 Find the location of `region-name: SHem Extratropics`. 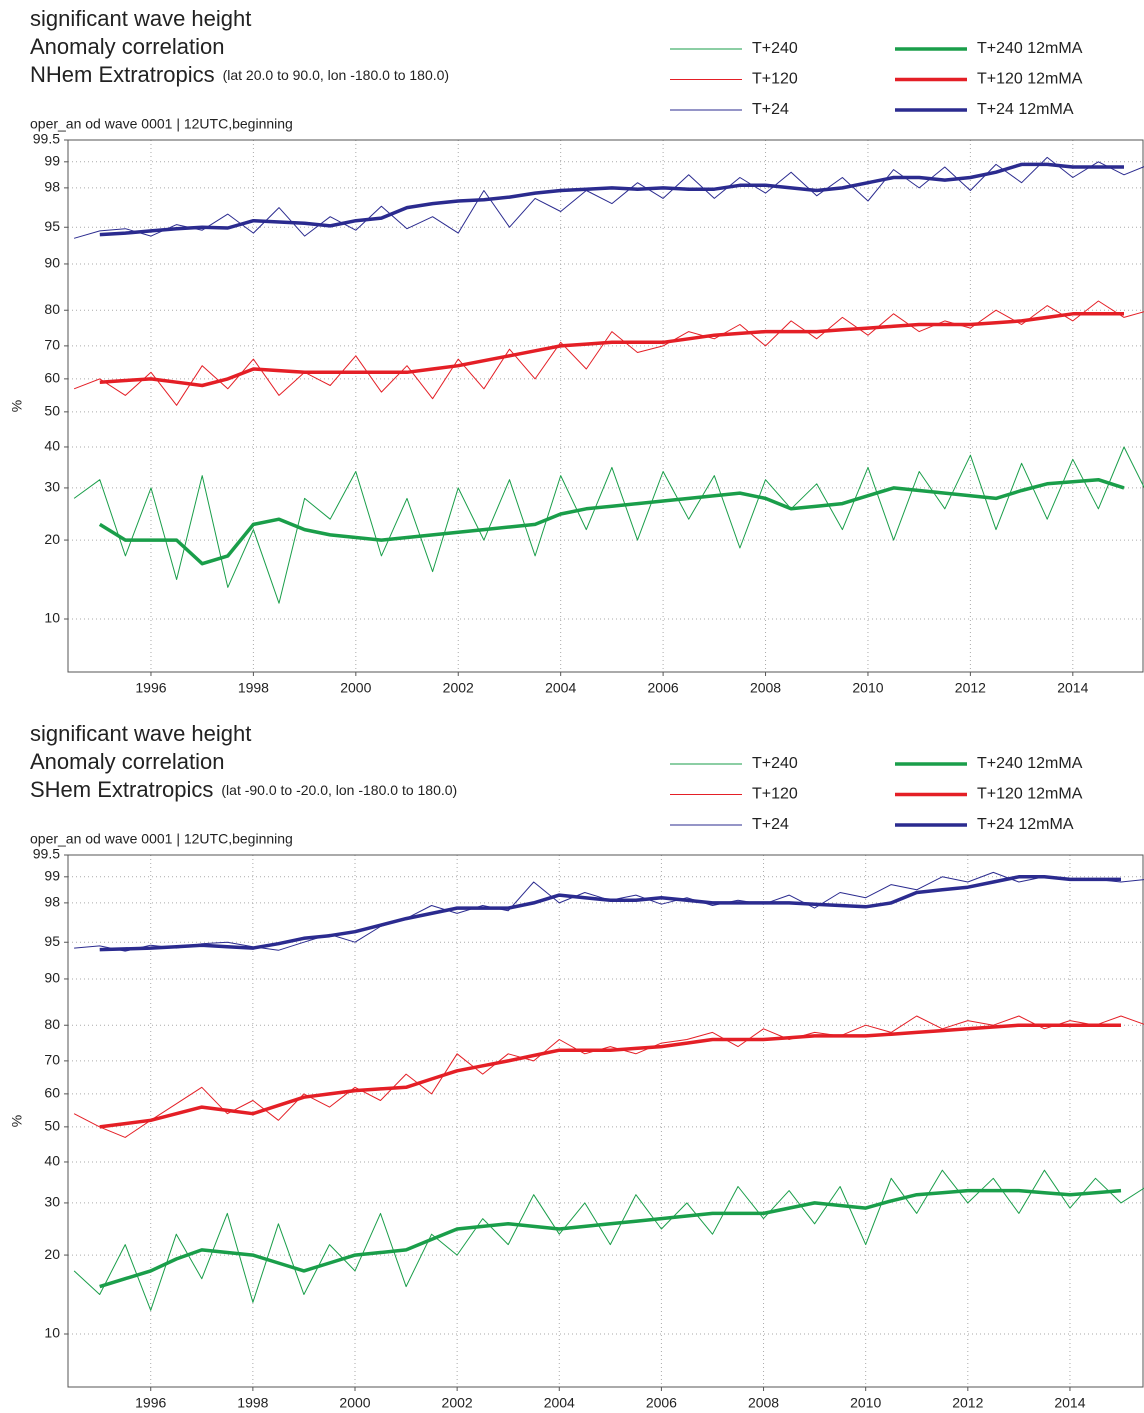

region-name: SHem Extratropics is located at coordinates (121, 789).